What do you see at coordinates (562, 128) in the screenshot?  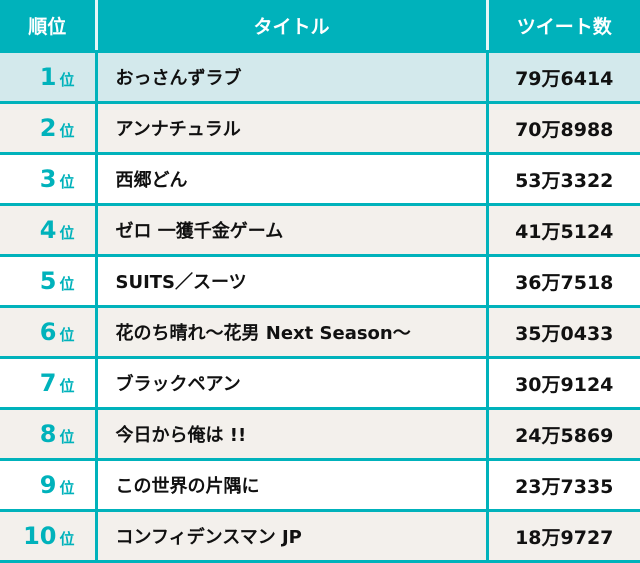 I see `tweet-count-cell: 70万8988` at bounding box center [562, 128].